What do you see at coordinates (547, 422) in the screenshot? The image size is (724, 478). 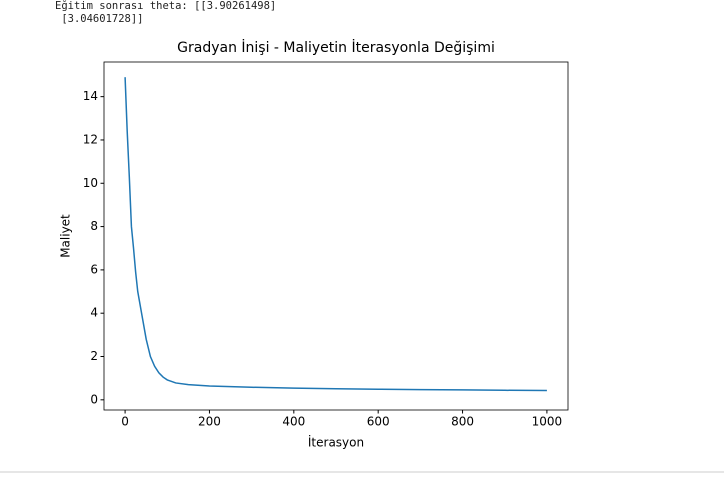 I see `x-tick-label: 1000` at bounding box center [547, 422].